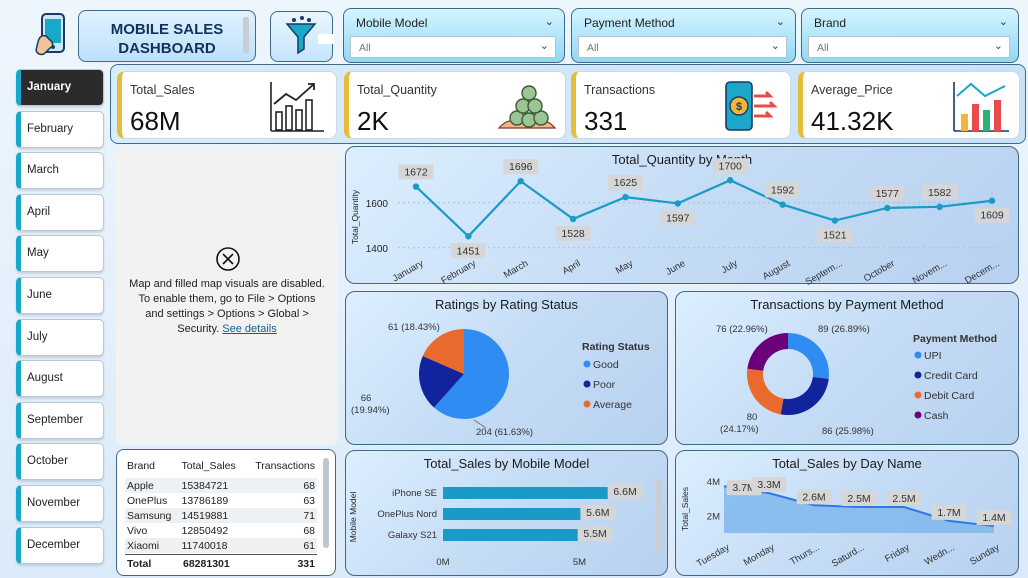 This screenshot has height=578, width=1028. What do you see at coordinates (713, 482) in the screenshot?
I see `y-tick-label: 4M` at bounding box center [713, 482].